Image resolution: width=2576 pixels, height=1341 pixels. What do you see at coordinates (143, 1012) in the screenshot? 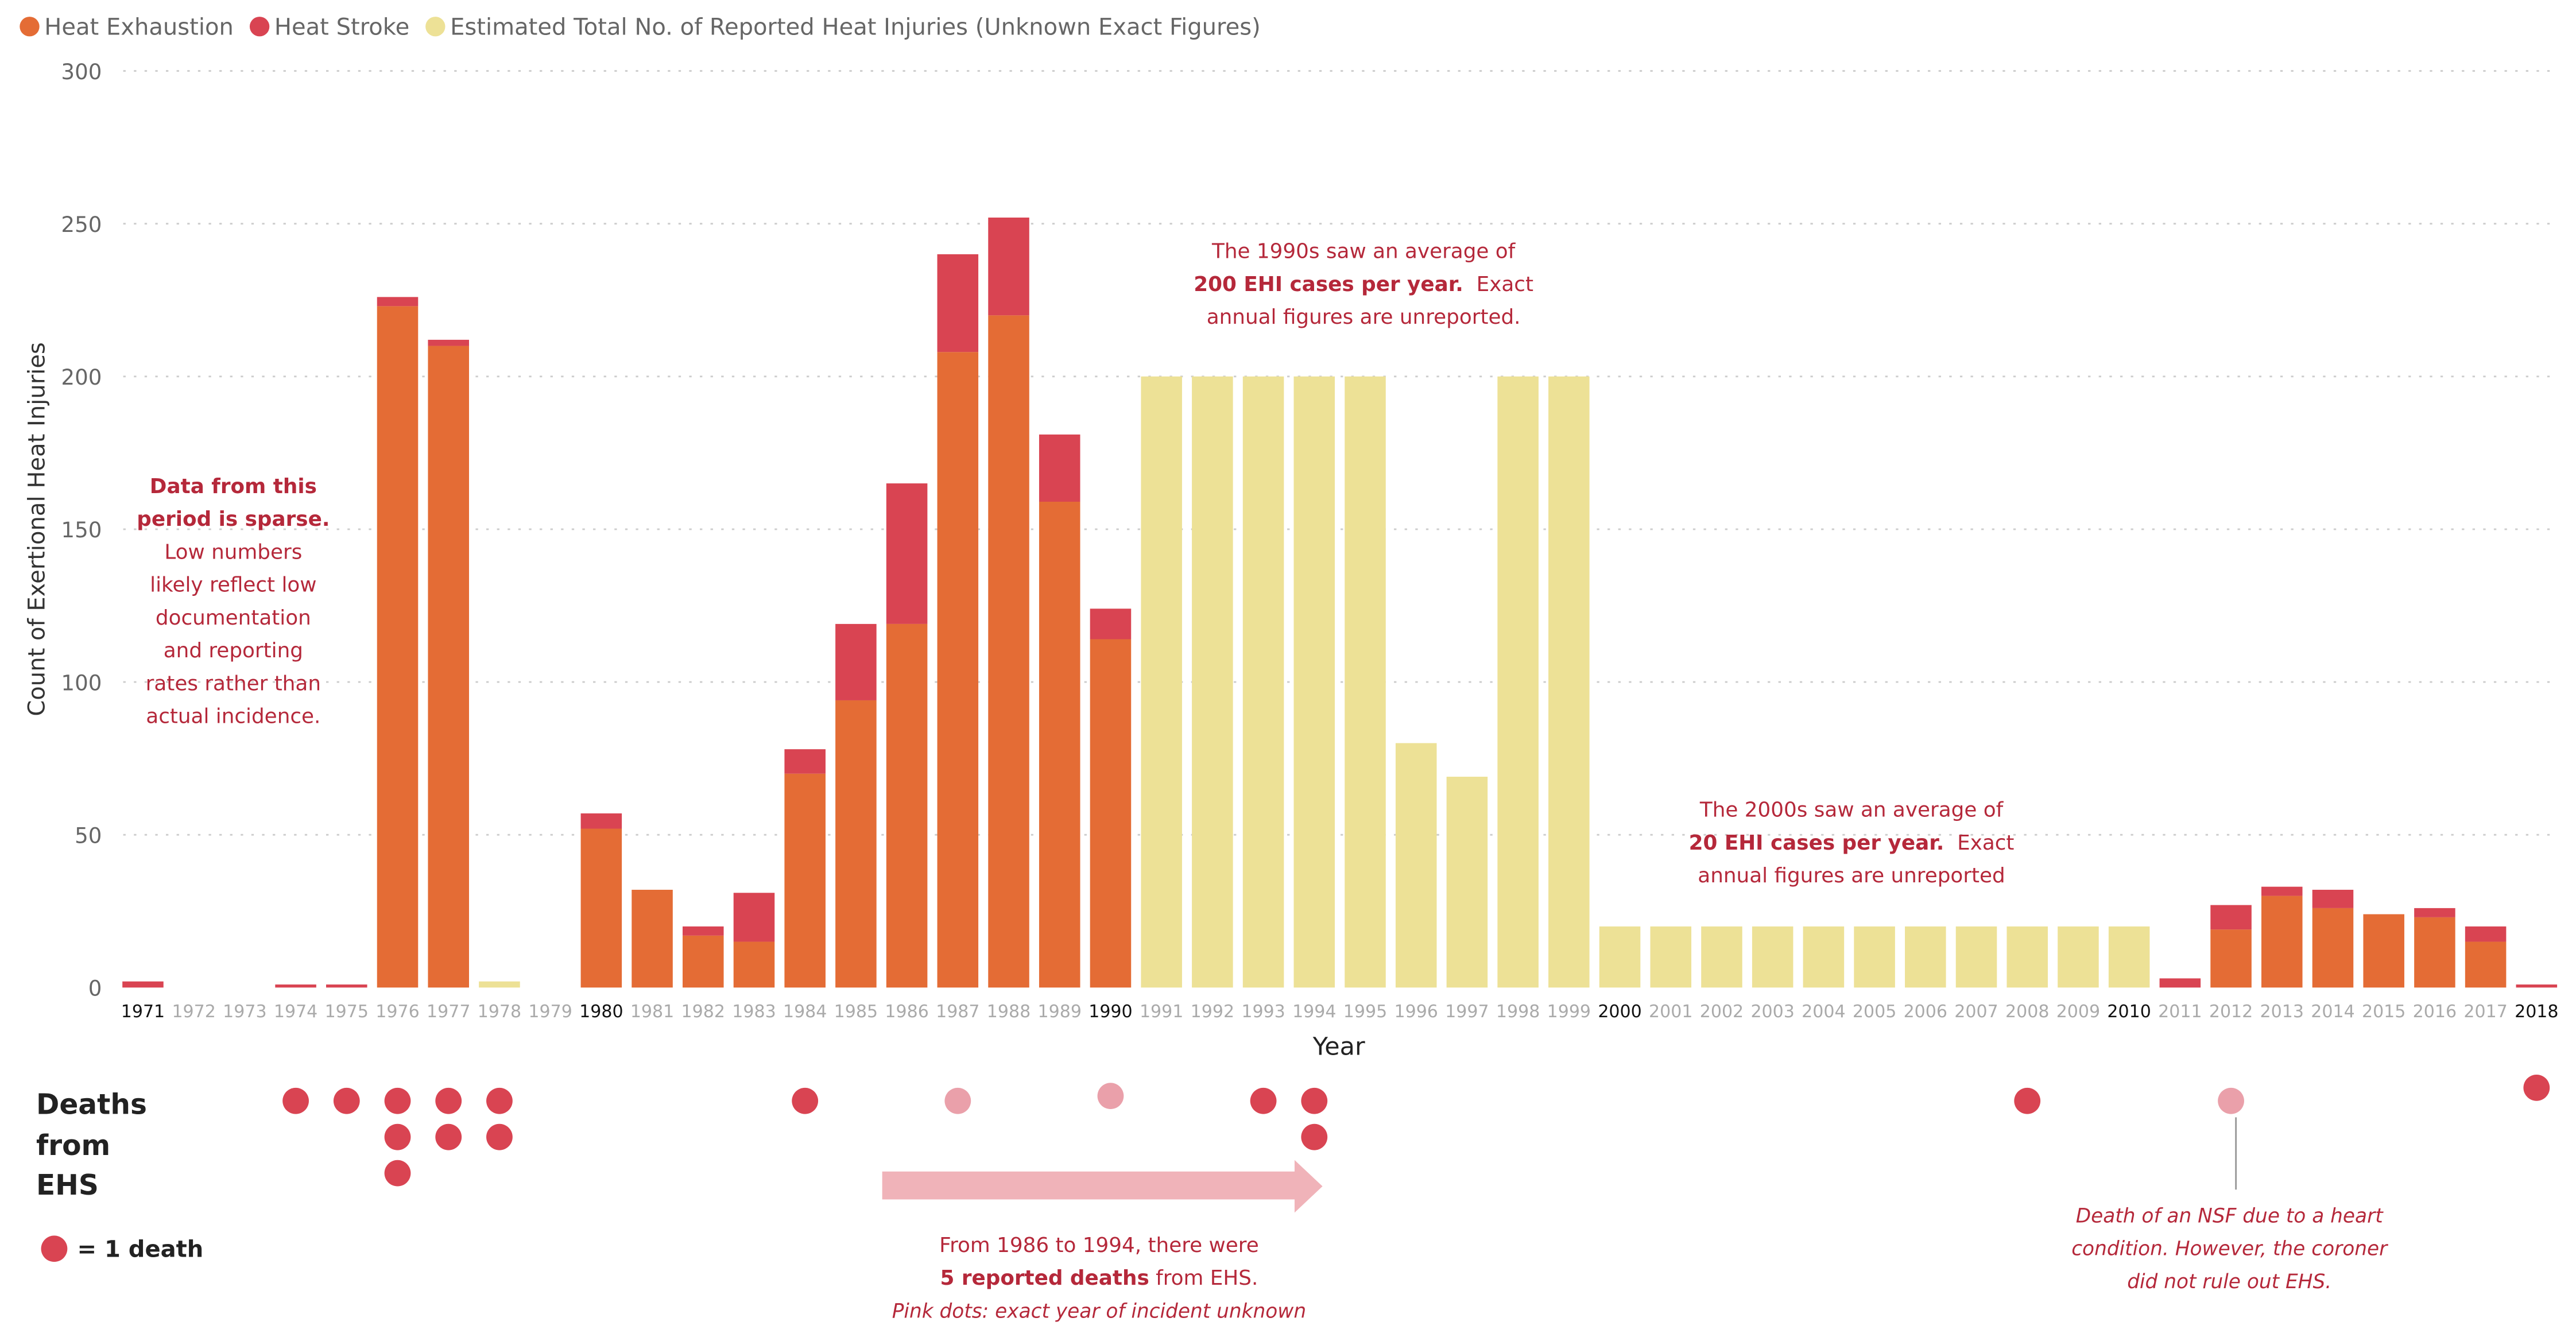
I see `x-tick-label: 1971` at bounding box center [143, 1012].